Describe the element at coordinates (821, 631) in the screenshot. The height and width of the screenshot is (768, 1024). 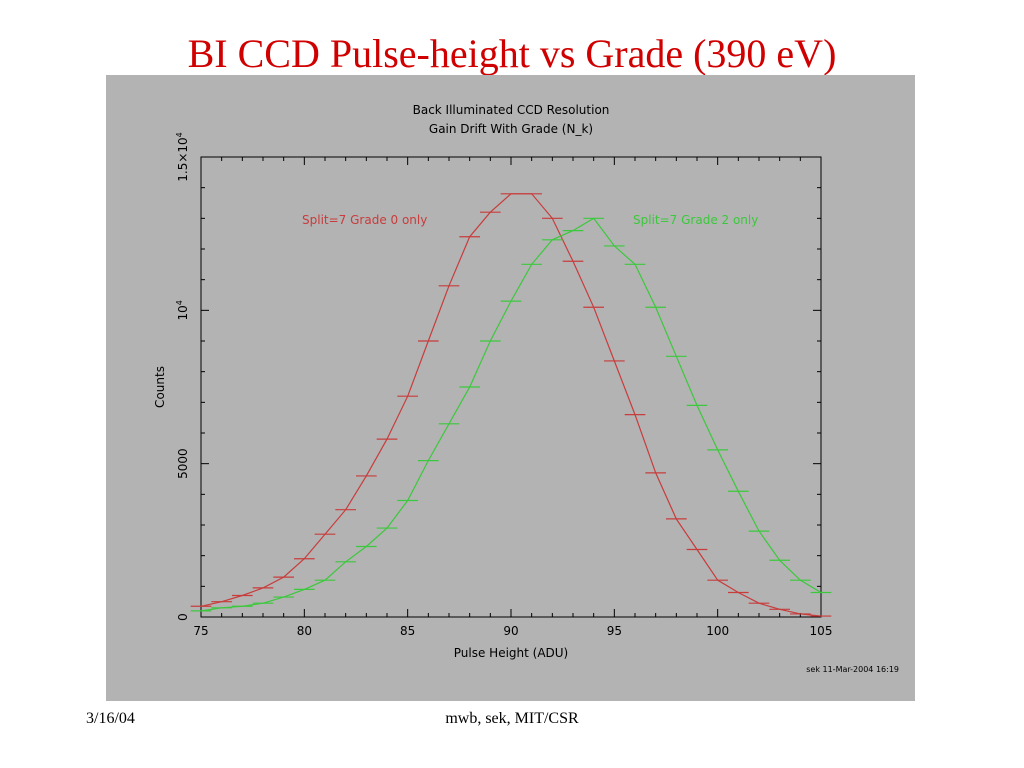
I see `x-tick-label: 105` at that location.